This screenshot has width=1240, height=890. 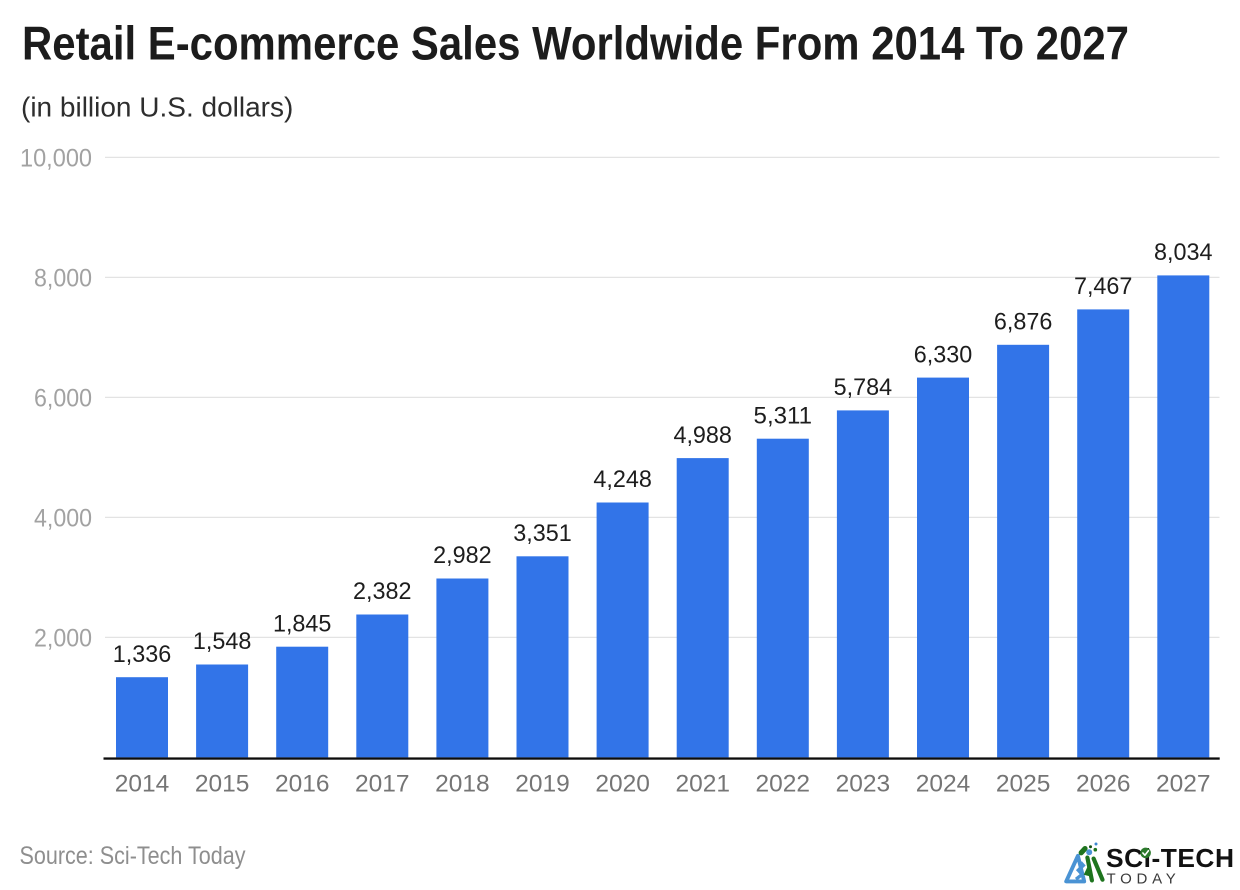 I want to click on svg-text: 4,988, so click(x=702, y=435).